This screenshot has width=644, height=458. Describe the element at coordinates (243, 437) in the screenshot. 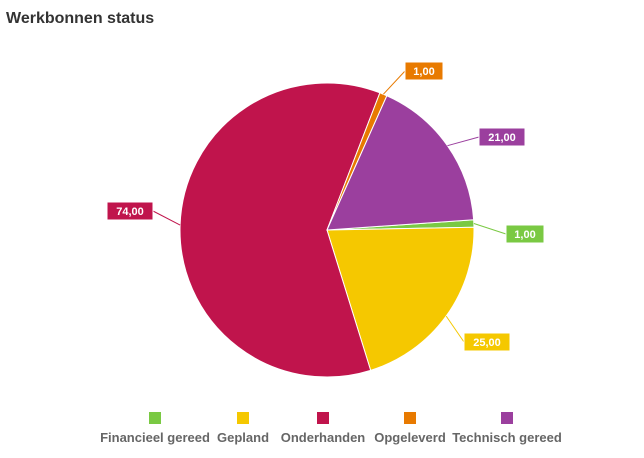

I see `legend-label: Gepland` at that location.